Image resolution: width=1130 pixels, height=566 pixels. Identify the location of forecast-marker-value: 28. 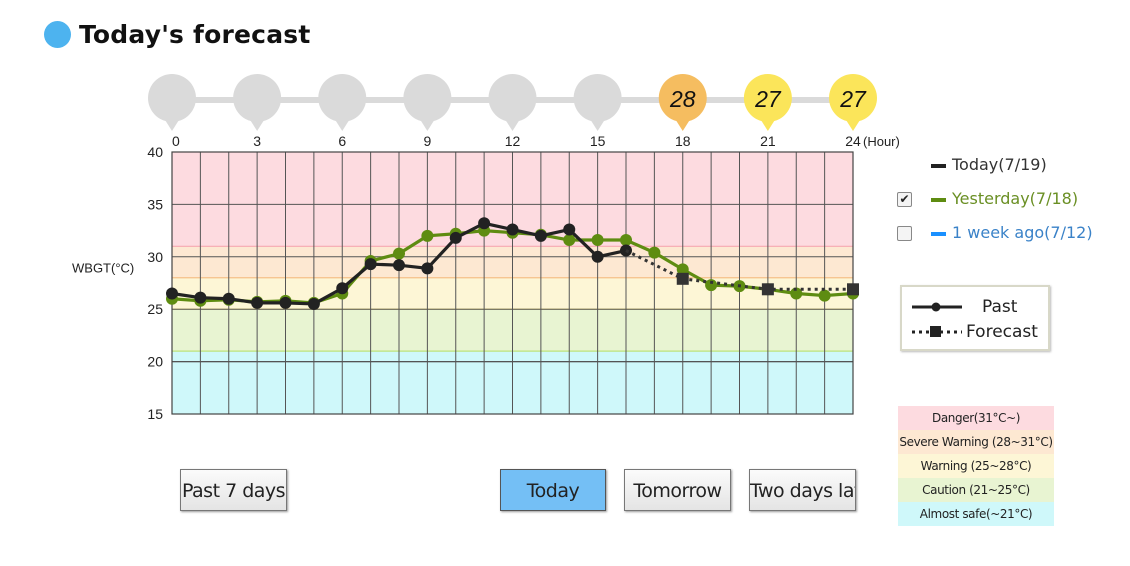
(682, 99).